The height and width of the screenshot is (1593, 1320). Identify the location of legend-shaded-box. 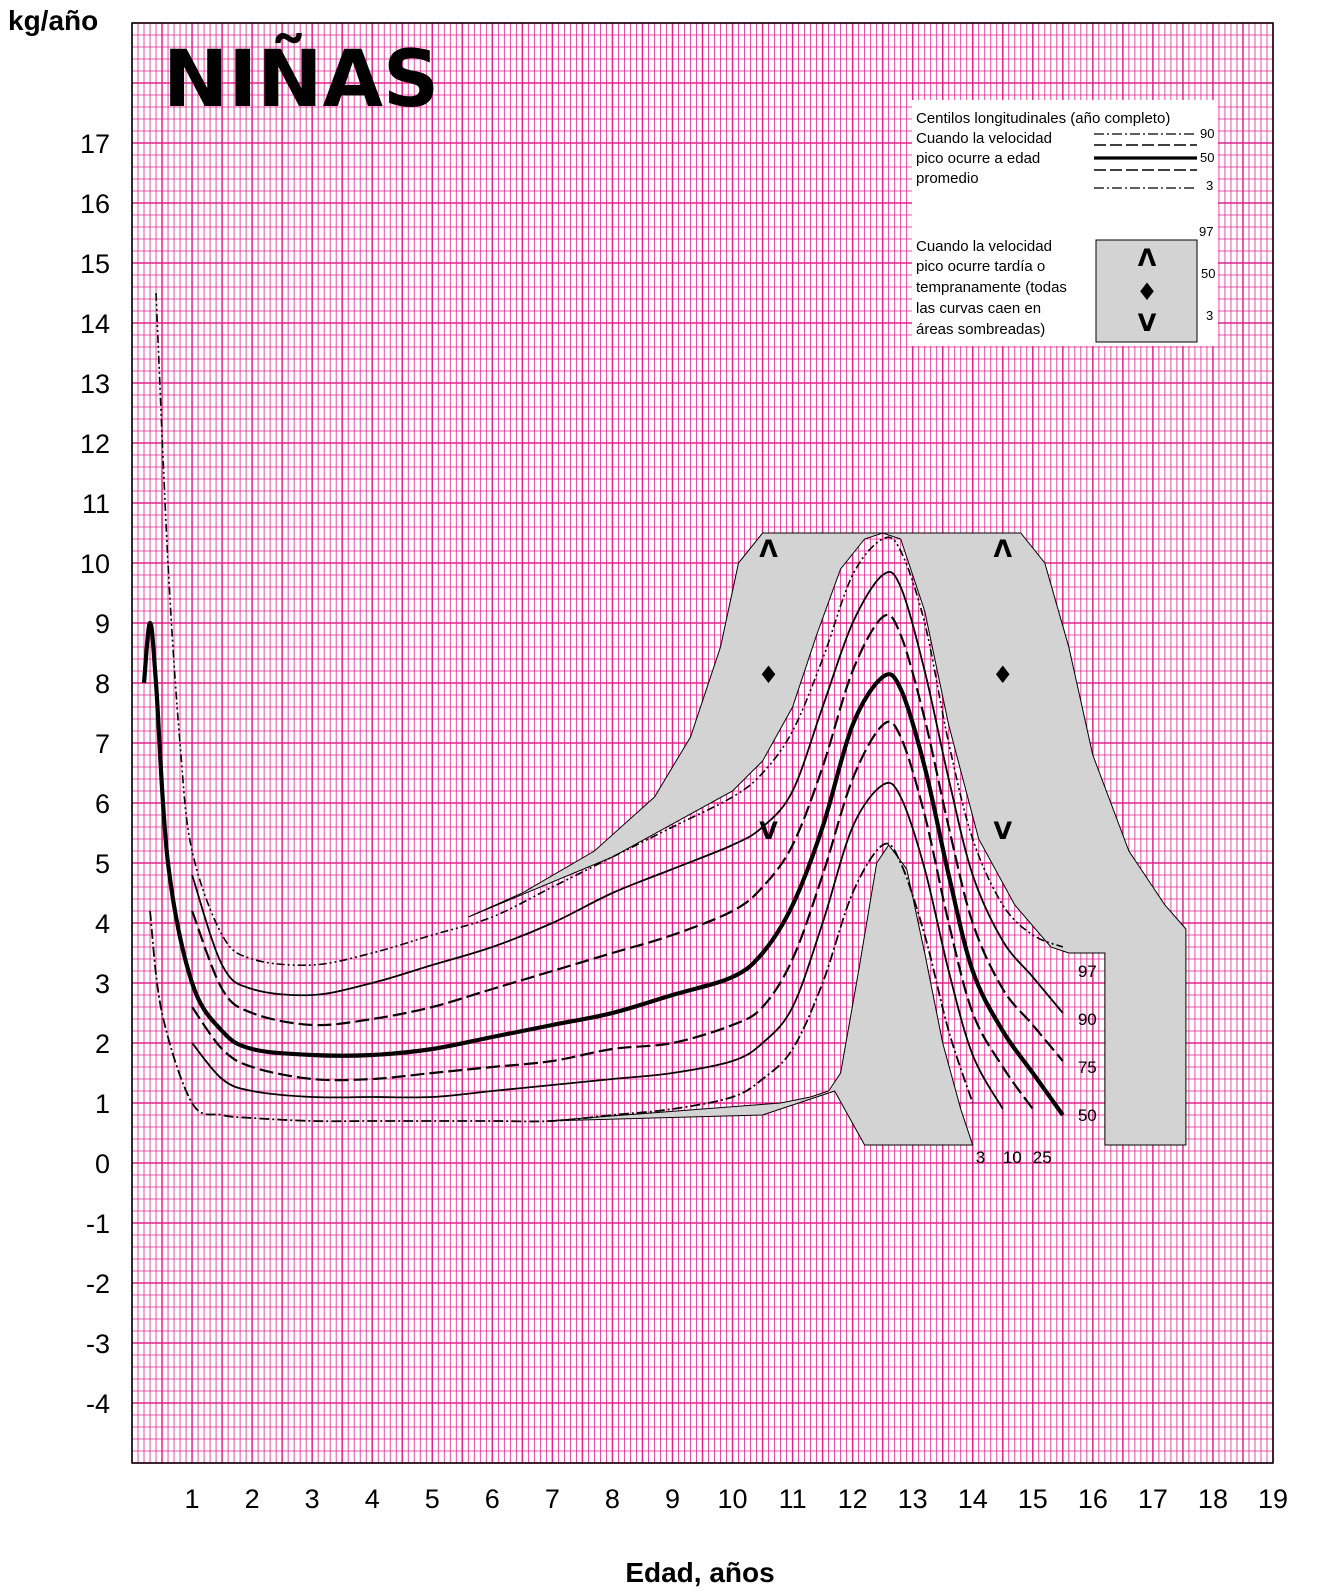
(1146, 291).